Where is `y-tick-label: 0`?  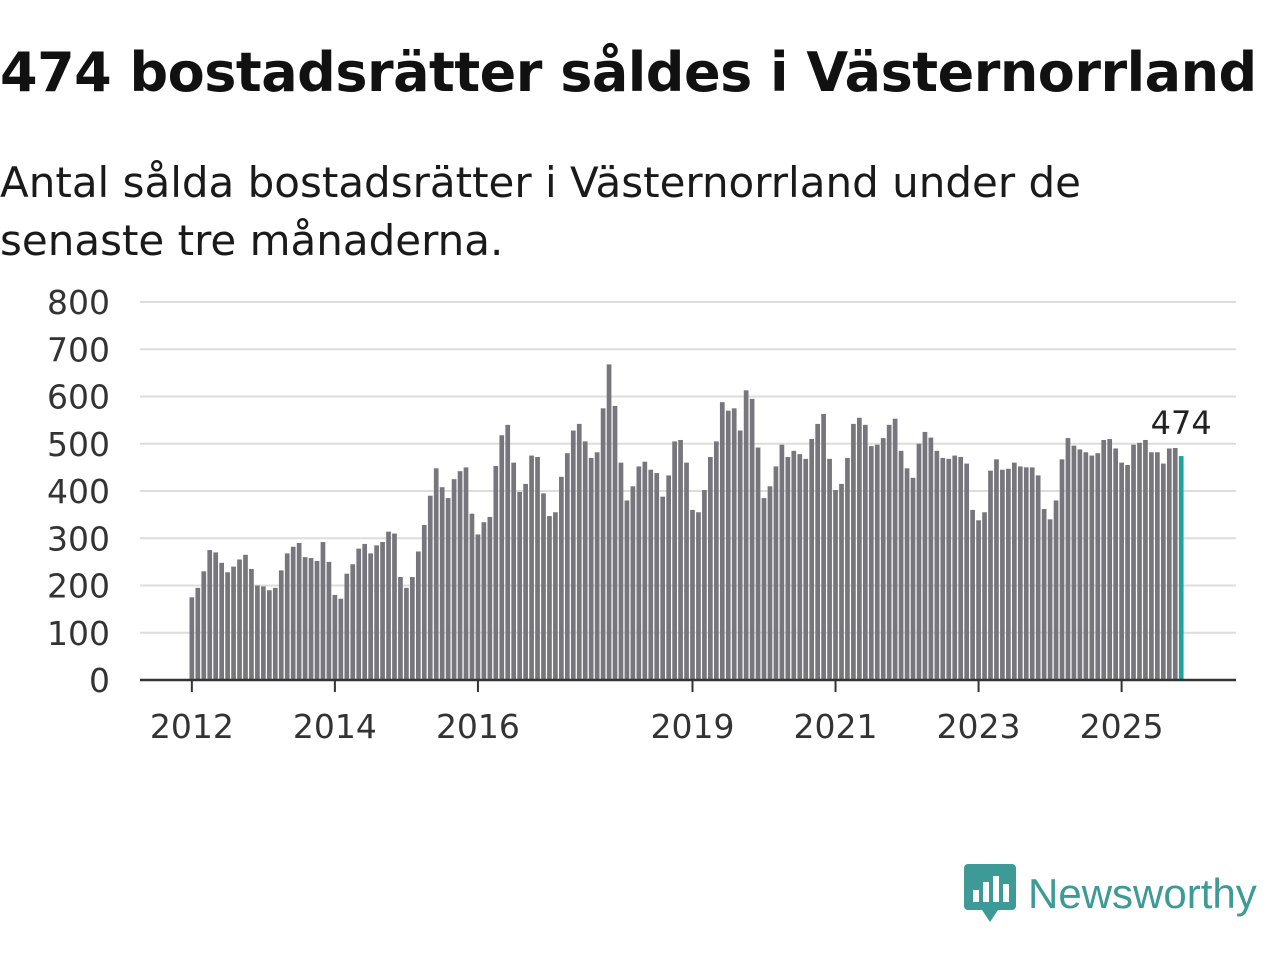
y-tick-label: 0 is located at coordinates (99, 680).